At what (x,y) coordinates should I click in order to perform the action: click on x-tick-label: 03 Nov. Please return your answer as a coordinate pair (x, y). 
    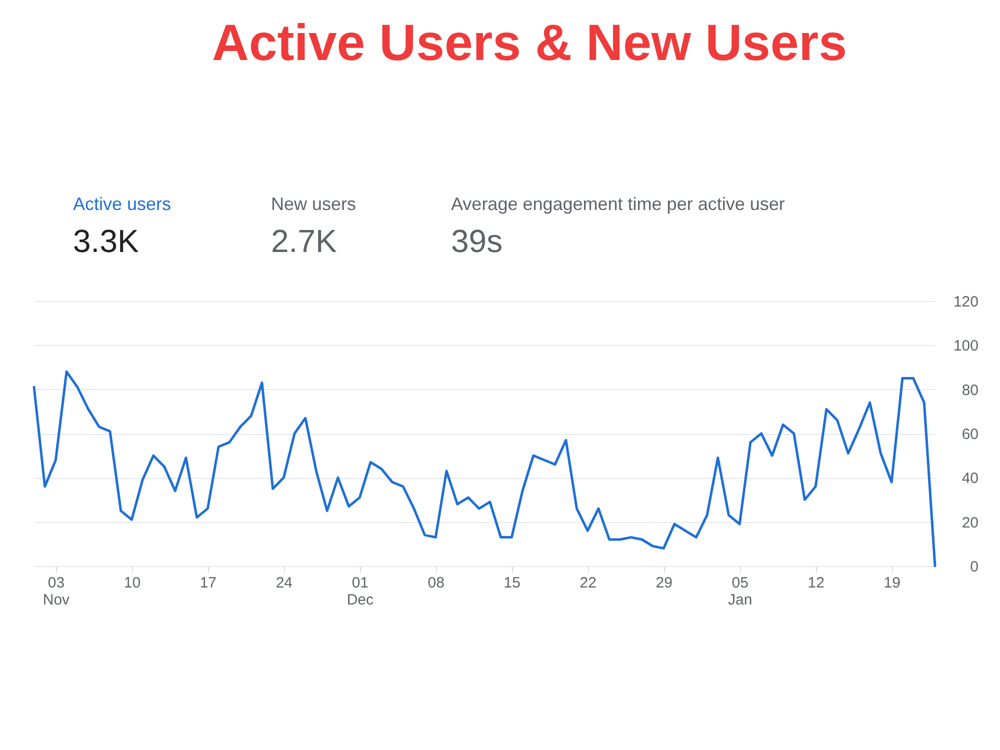
    Looking at the image, I should click on (56, 591).